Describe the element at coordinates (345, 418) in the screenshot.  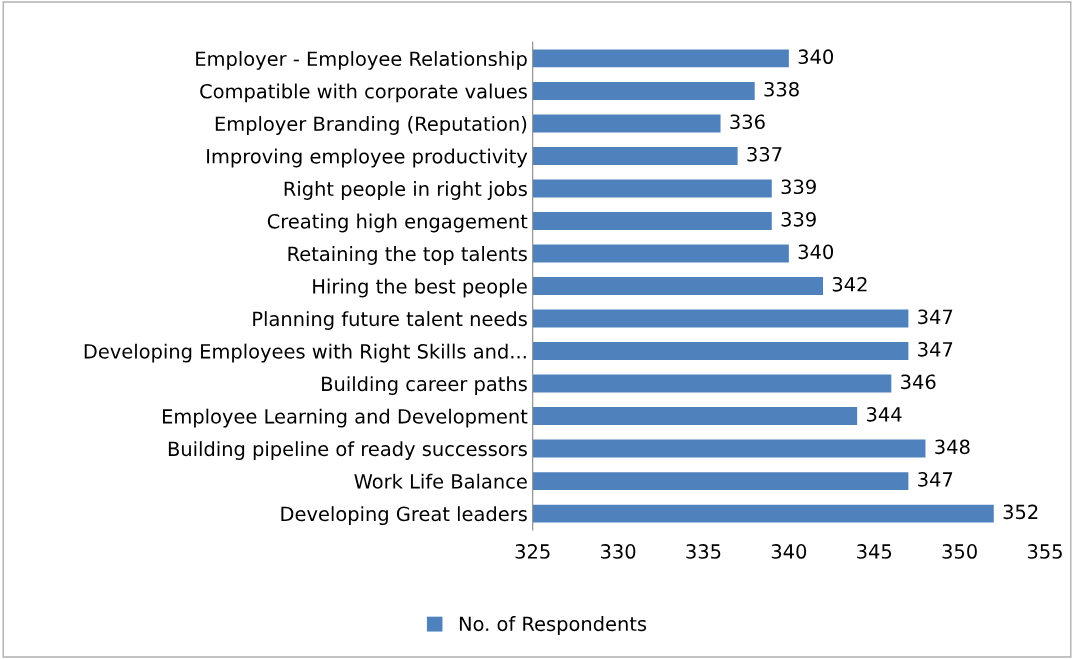
I see `y-tick-label: Employee Learning and Development` at that location.